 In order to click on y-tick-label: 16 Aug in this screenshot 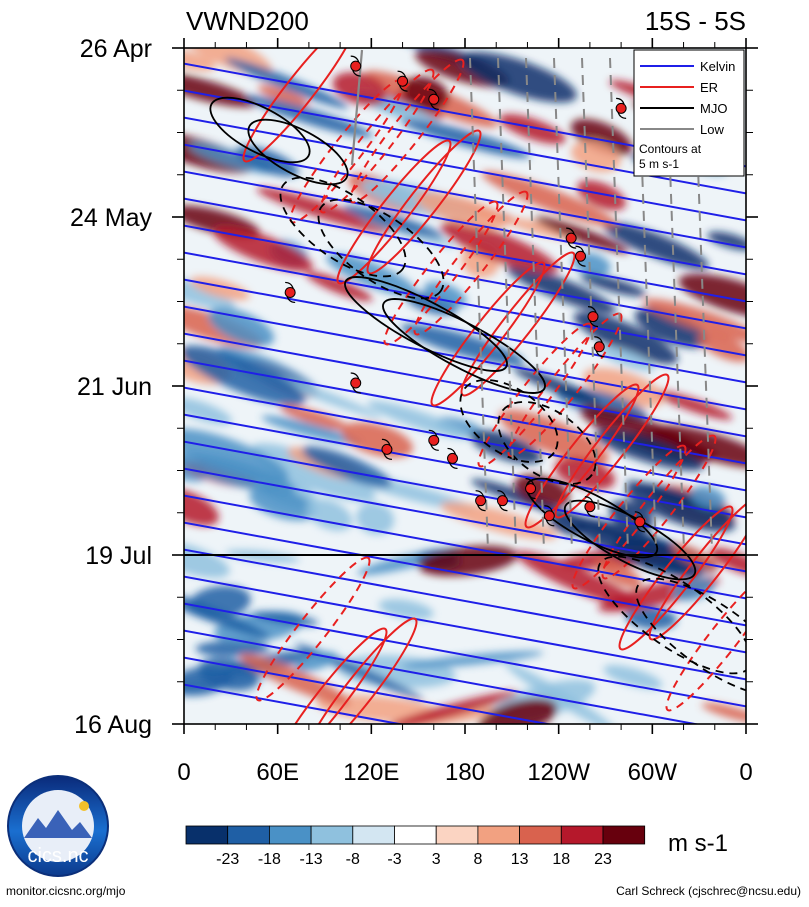, I will do `click(113, 725)`.